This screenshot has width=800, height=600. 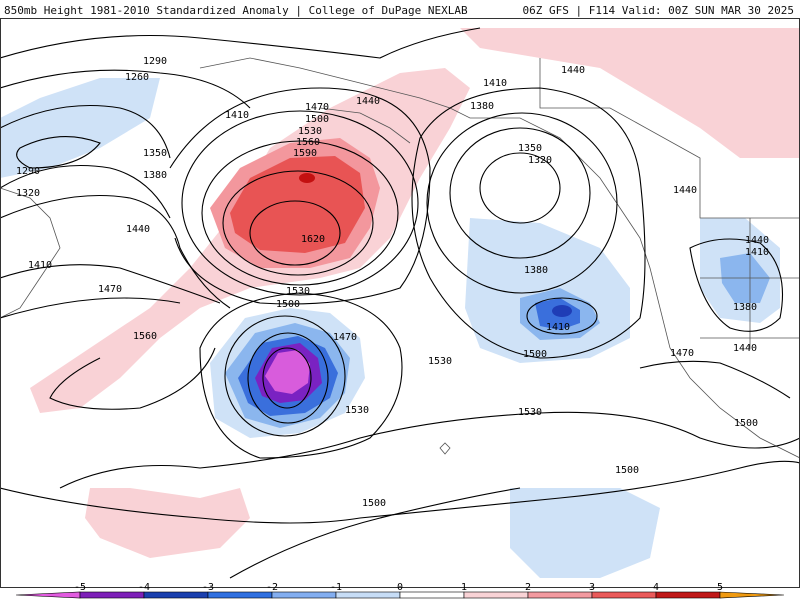 What do you see at coordinates (144, 587) in the screenshot?
I see `colorbar-tick-label: -4` at bounding box center [144, 587].